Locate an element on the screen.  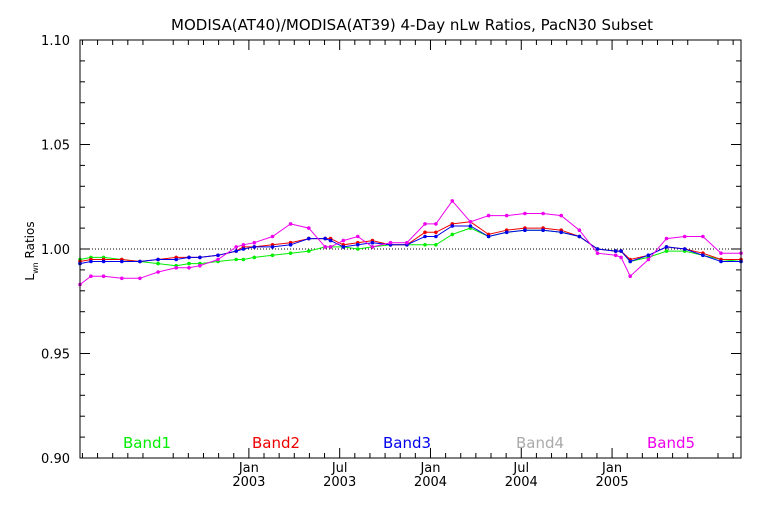
x-tick-label-year: 2005 is located at coordinates (612, 482).